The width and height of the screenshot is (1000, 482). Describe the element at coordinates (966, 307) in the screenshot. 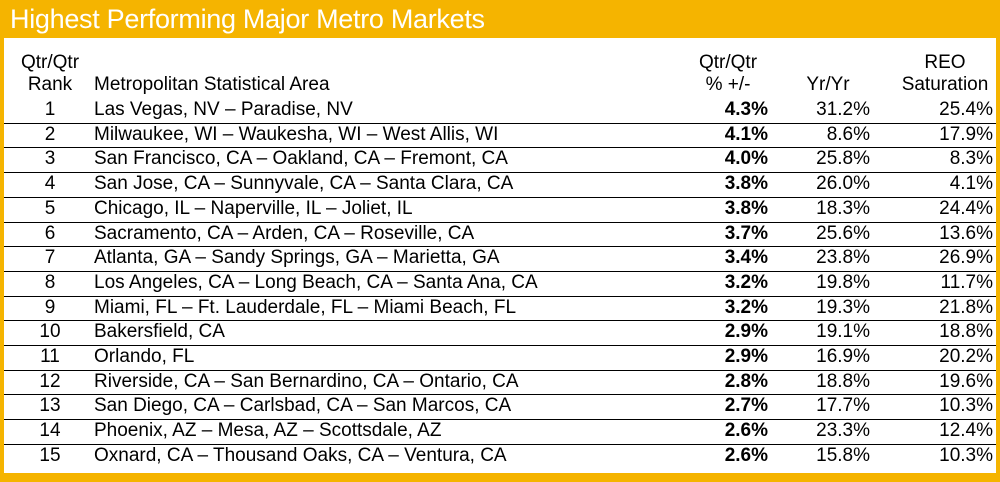

I see `table-cell: 21.8%` at that location.